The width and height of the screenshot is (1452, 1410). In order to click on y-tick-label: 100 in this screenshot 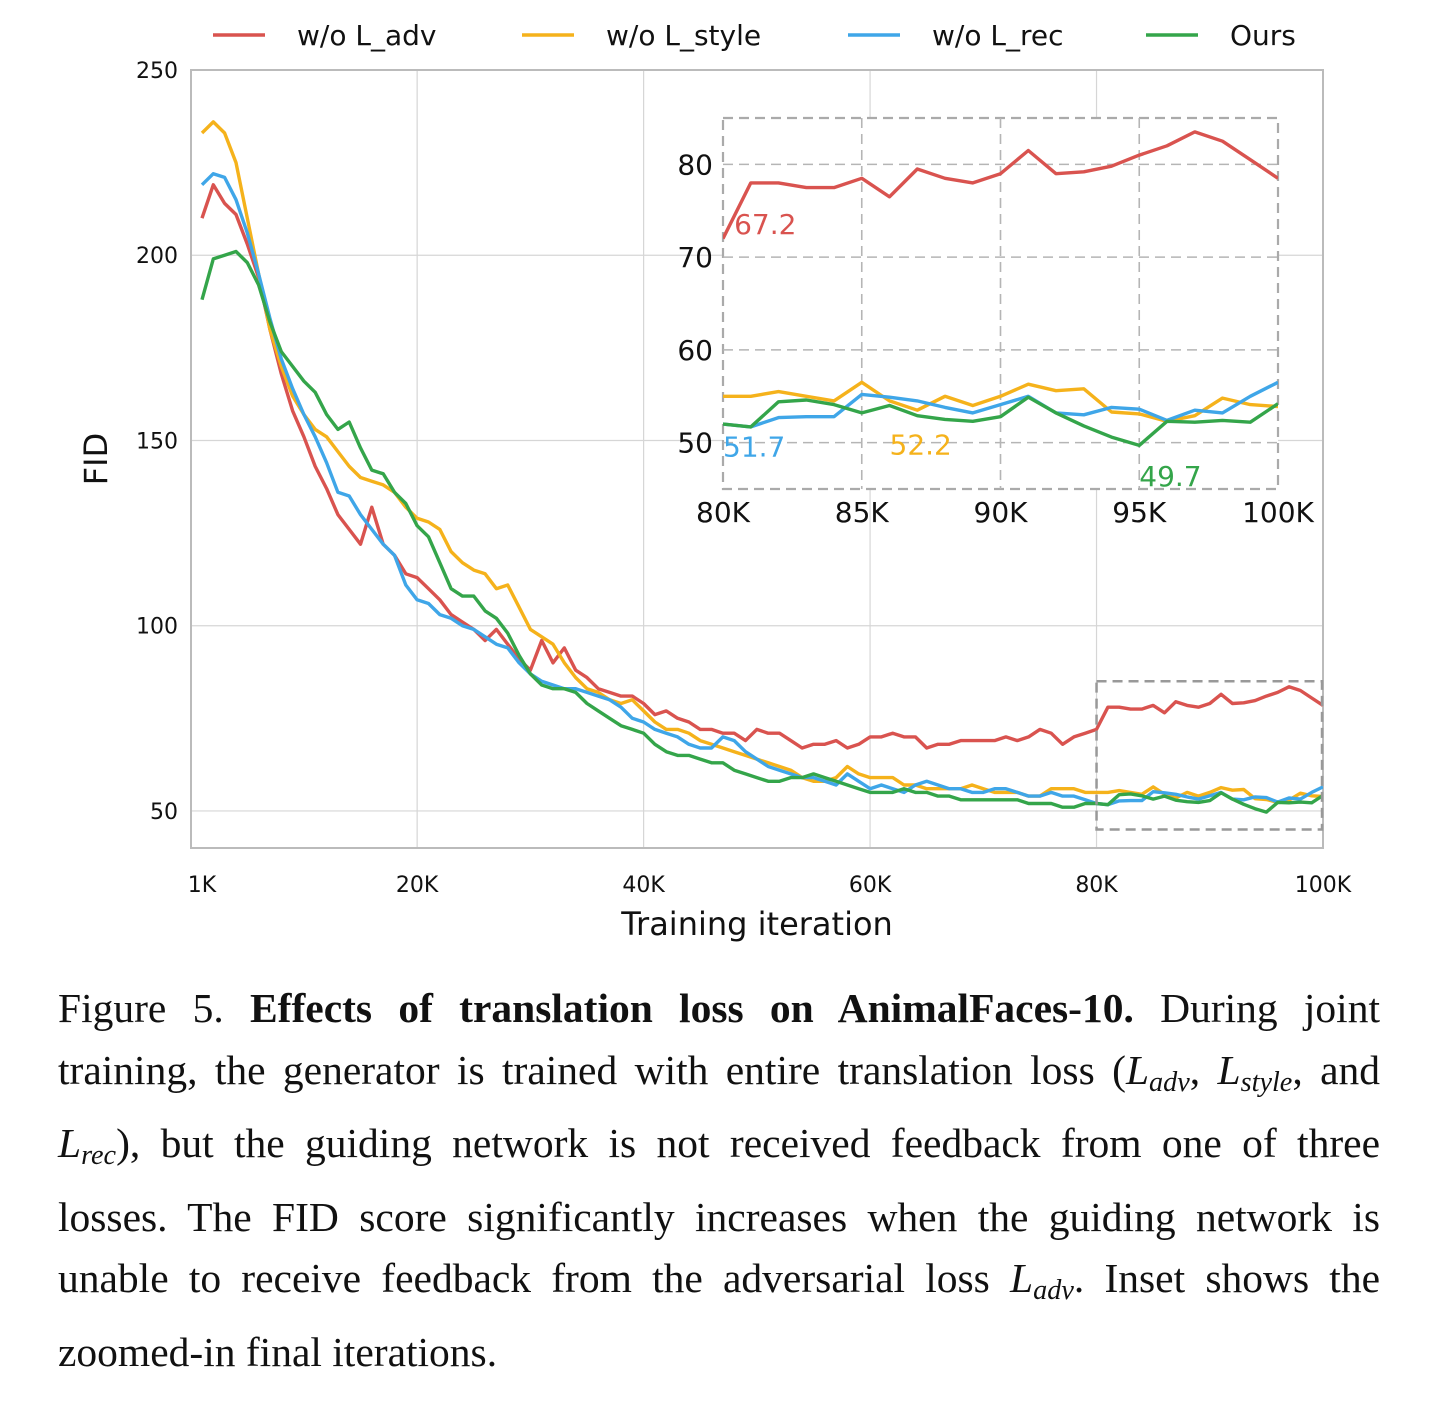, I will do `click(157, 627)`.